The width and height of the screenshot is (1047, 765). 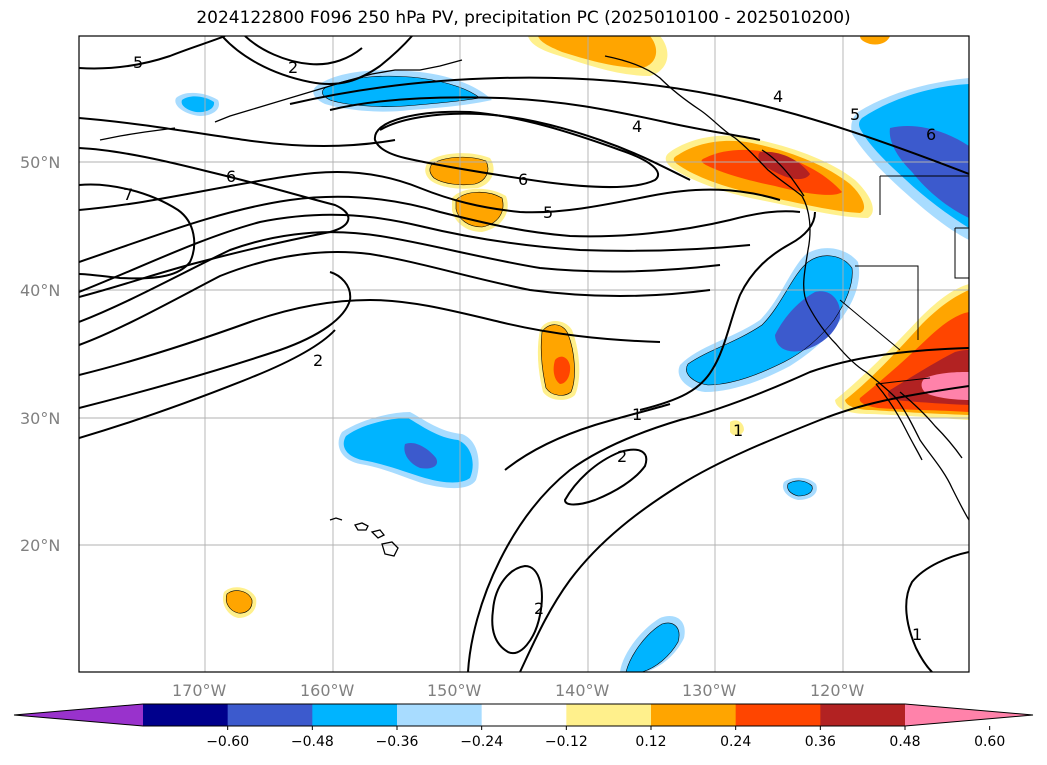 I want to click on lon-label: 130°W, so click(x=709, y=690).